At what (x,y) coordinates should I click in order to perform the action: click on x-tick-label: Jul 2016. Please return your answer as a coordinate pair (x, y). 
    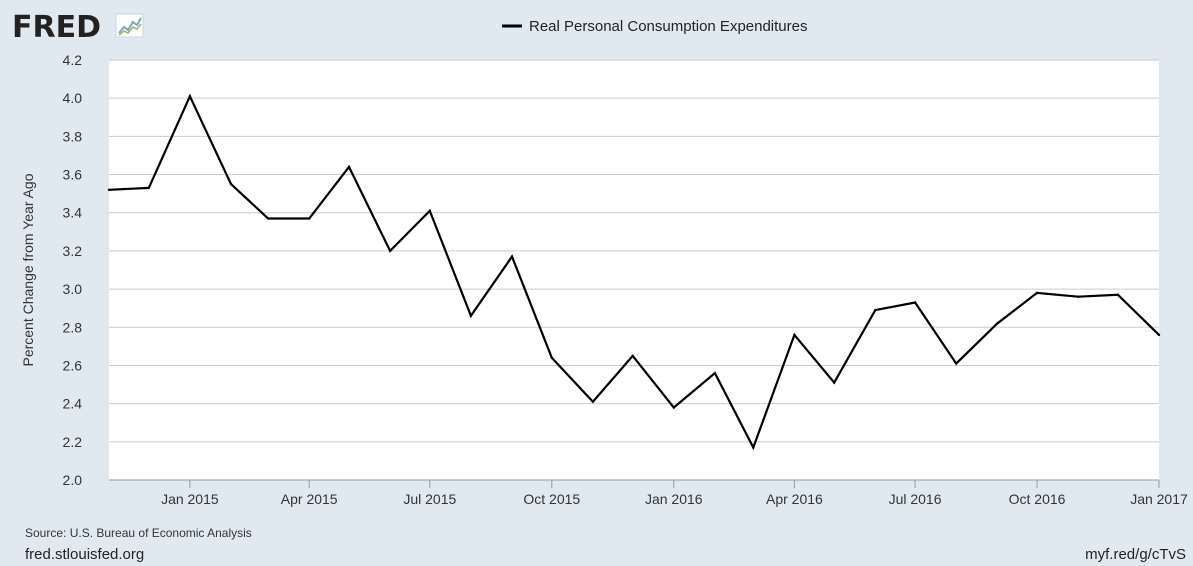
    Looking at the image, I should click on (915, 499).